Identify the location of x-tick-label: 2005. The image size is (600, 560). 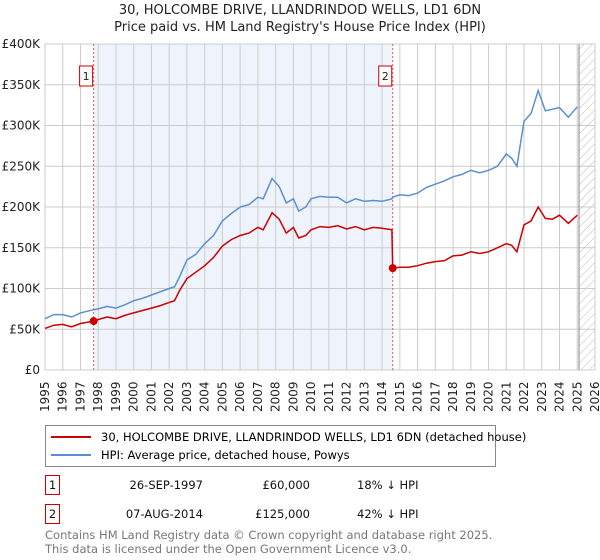
(222, 396).